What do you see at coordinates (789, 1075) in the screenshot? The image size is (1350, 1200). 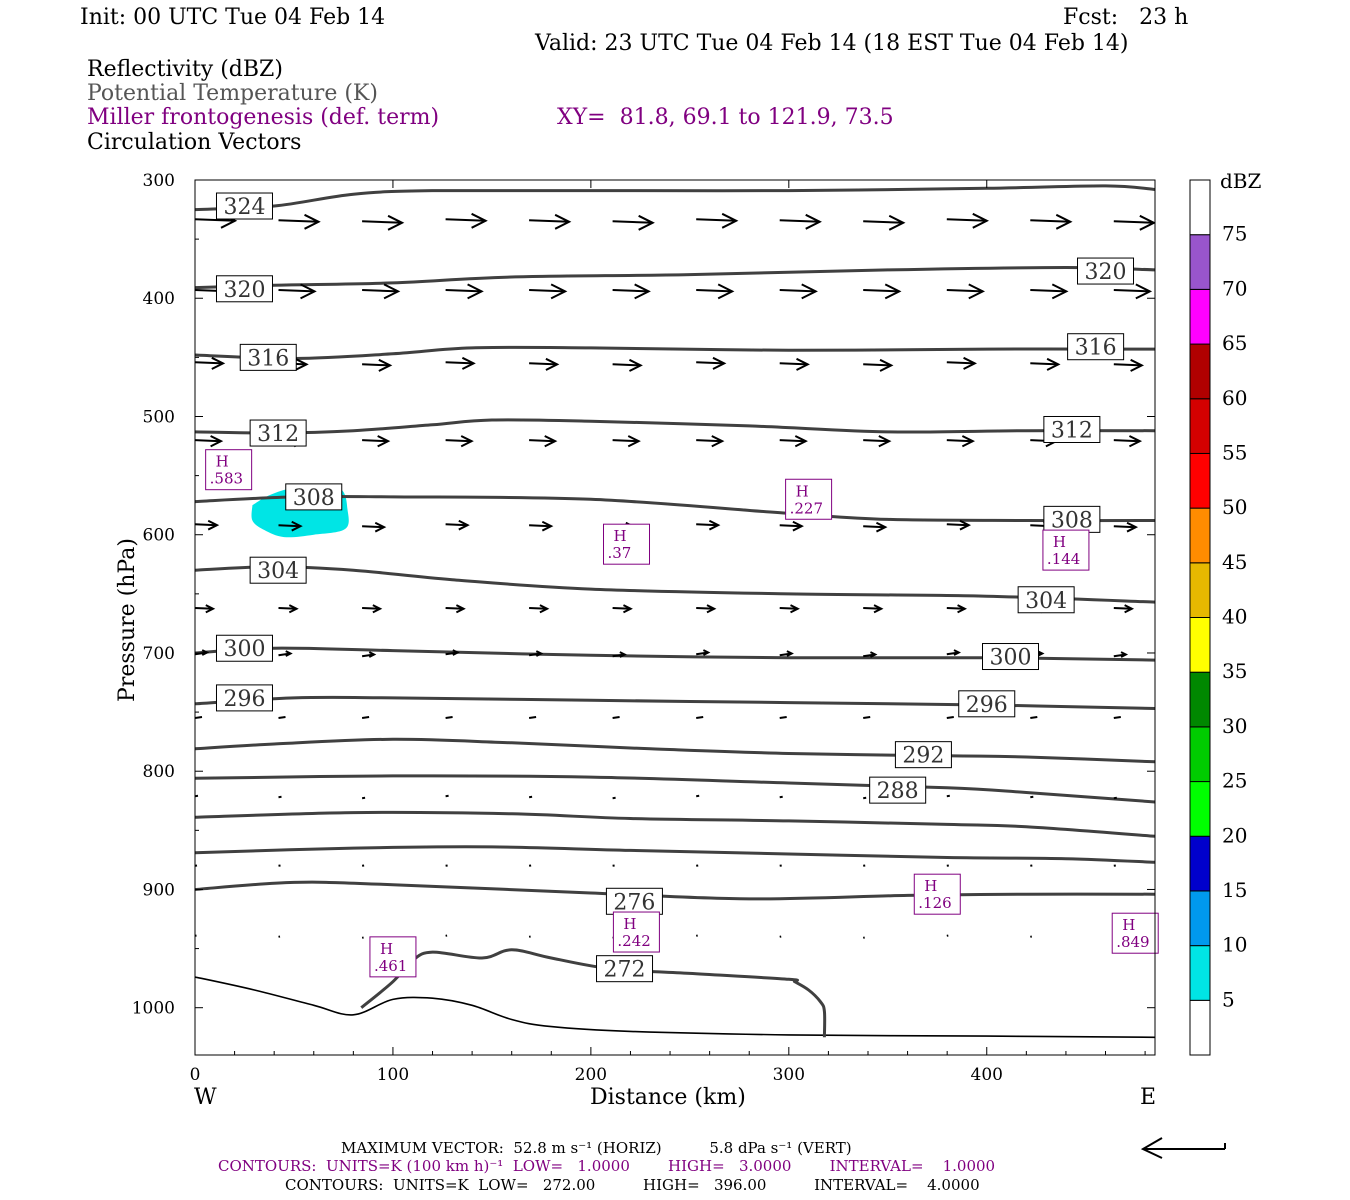 I see `x-tick-label: 300` at bounding box center [789, 1075].